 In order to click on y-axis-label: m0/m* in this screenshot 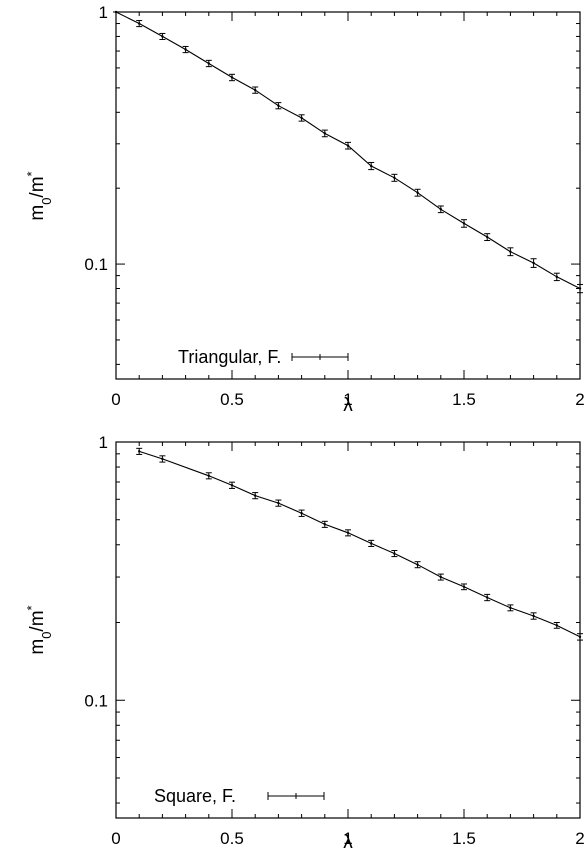, I will do `click(39, 629)`.